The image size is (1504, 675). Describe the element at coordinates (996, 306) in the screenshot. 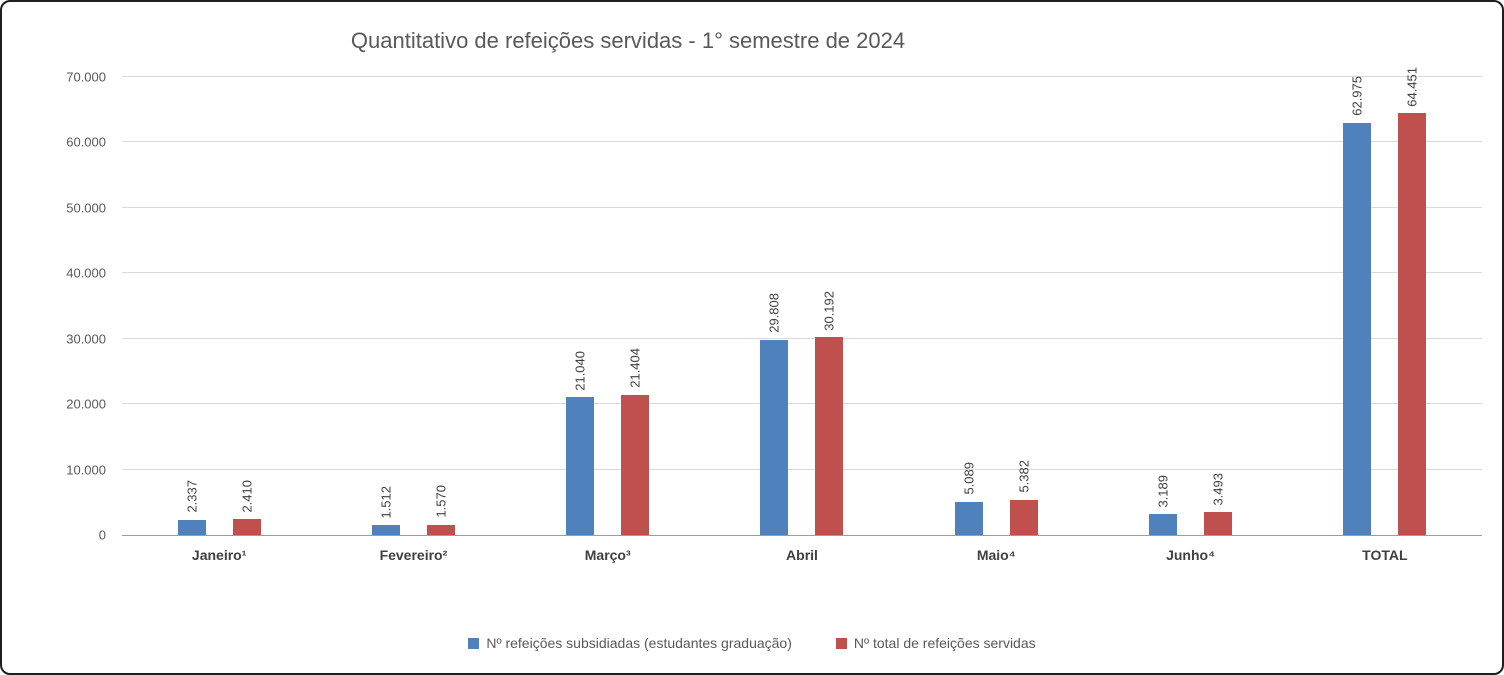

I see `bar-group: 5.089 5.382` at that location.